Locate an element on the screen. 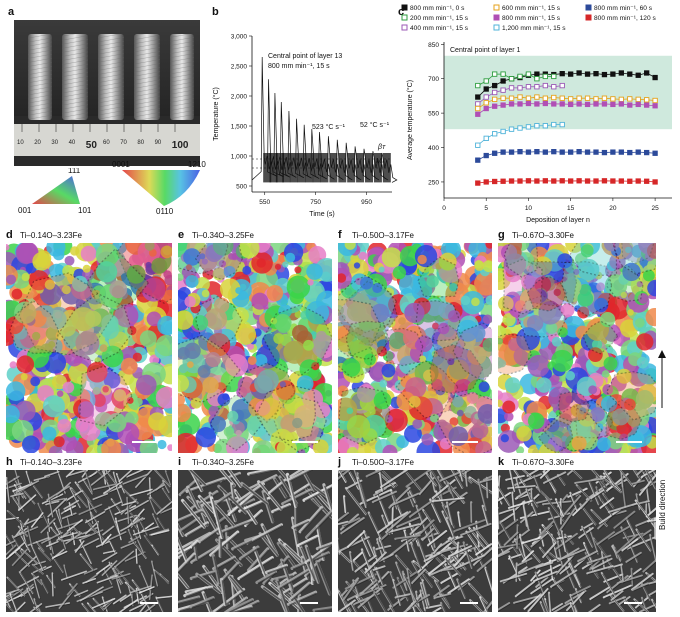 The image size is (680, 617). legend-label: 800 mm min⁻¹, 15 s is located at coordinates (531, 18).